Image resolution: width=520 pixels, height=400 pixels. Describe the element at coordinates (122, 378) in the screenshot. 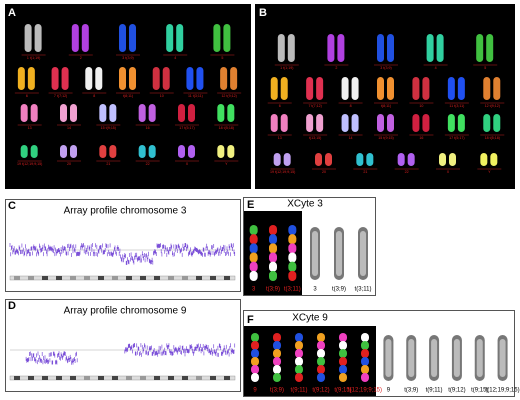

I see `ideogram` at that location.